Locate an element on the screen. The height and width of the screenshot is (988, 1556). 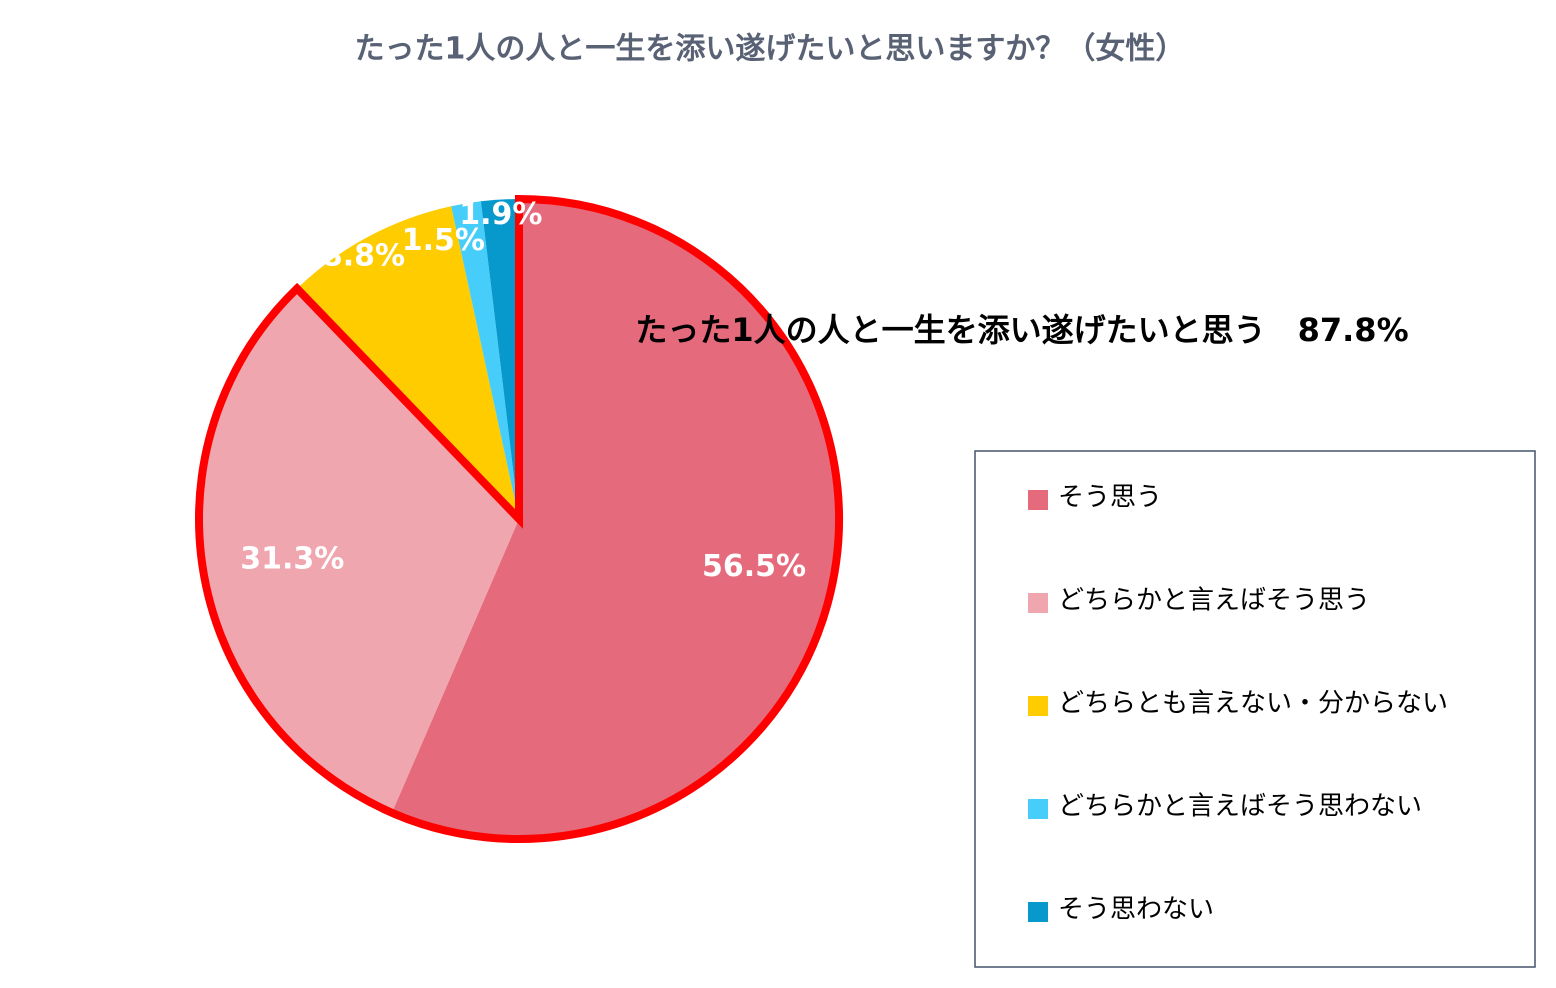
chart-title: たった1人の人と一生を添い遂げたいと思いますか？（女性） is located at coordinates (770, 49).